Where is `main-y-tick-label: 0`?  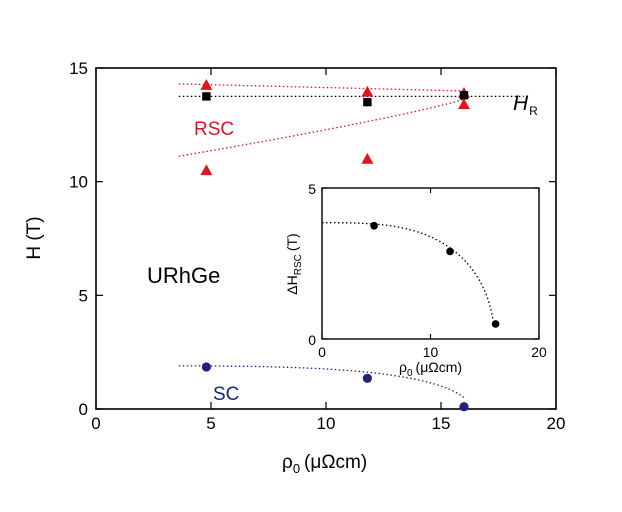
main-y-tick-label: 0 is located at coordinates (83, 409).